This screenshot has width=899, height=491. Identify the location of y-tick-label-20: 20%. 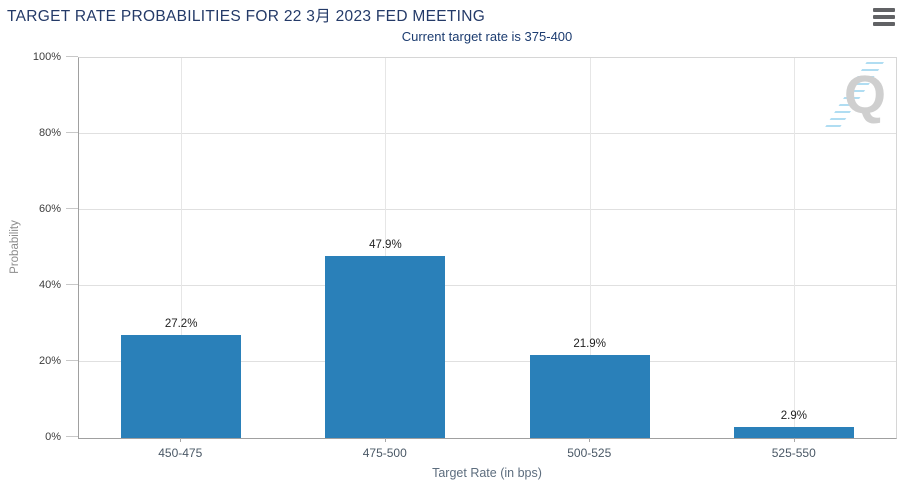
(49, 361).